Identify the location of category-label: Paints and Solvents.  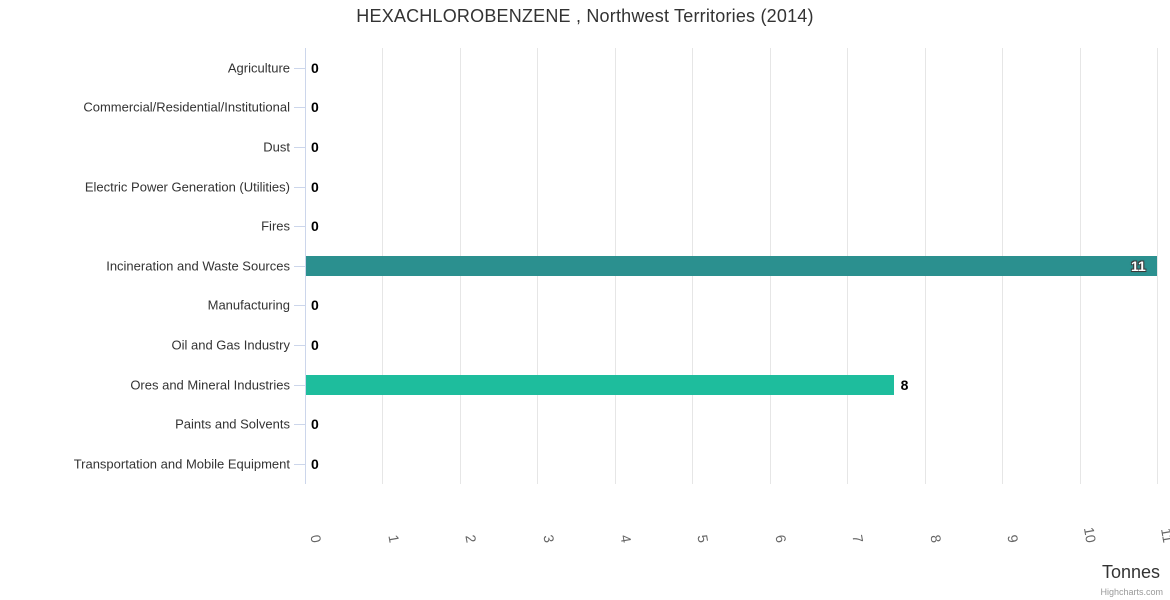
(232, 424).